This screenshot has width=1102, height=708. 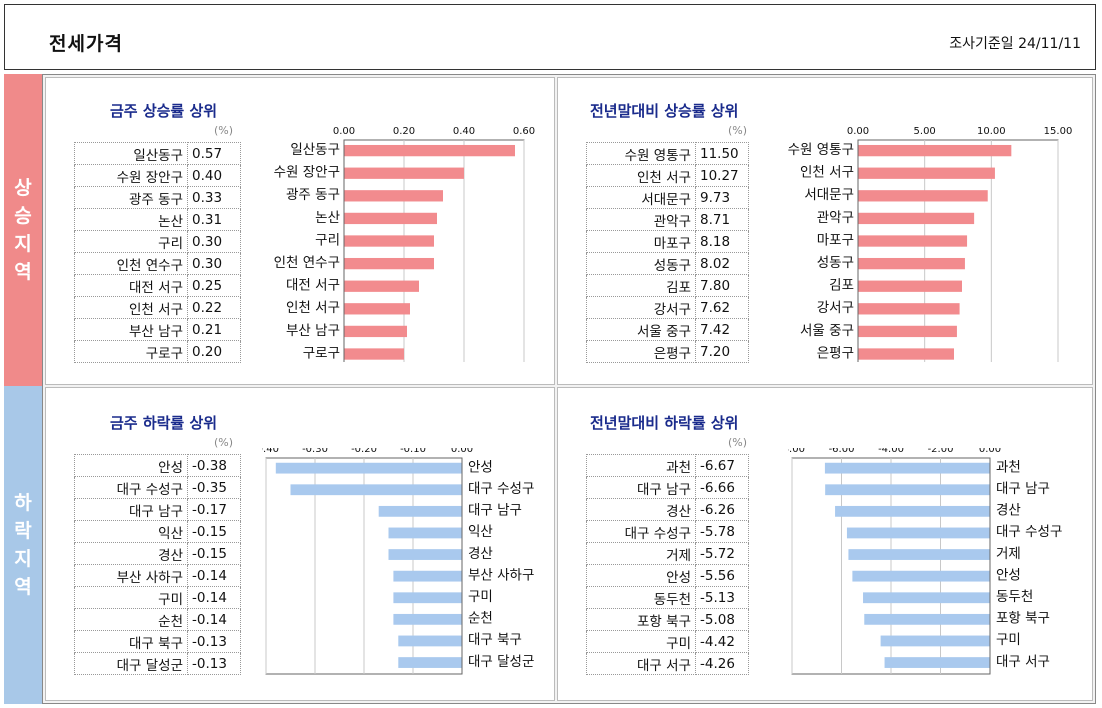 What do you see at coordinates (722, 307) in the screenshot?
I see `value-cell: 7.62` at bounding box center [722, 307].